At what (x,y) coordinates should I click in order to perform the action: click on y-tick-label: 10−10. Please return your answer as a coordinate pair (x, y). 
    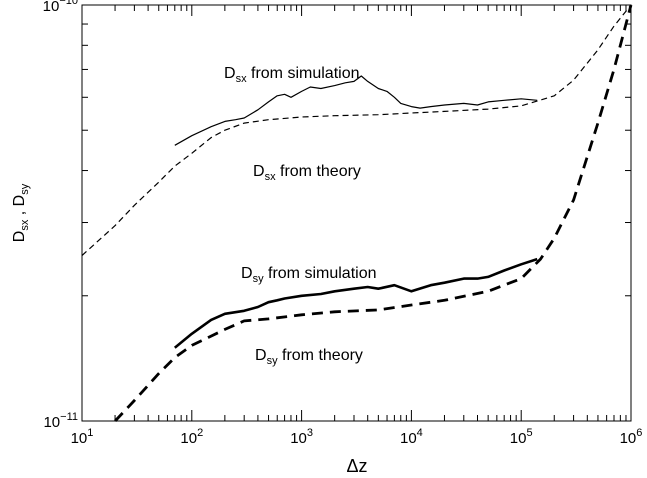
    Looking at the image, I should click on (60, 7).